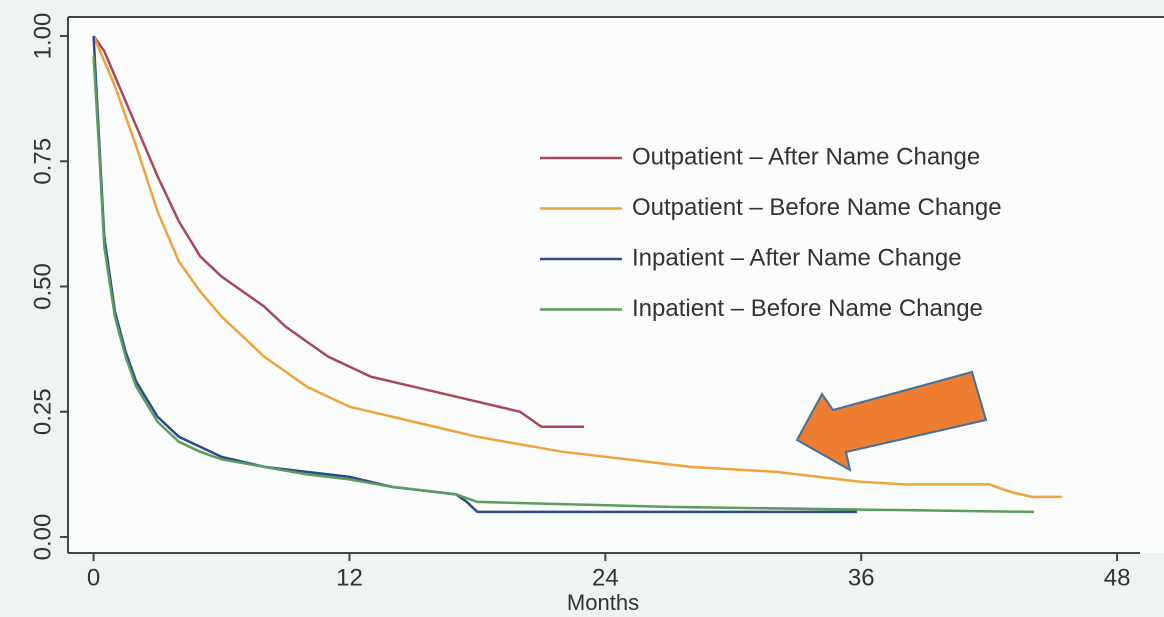 The width and height of the screenshot is (1164, 617). I want to click on legend-label: Outpatient – After Name Change, so click(806, 156).